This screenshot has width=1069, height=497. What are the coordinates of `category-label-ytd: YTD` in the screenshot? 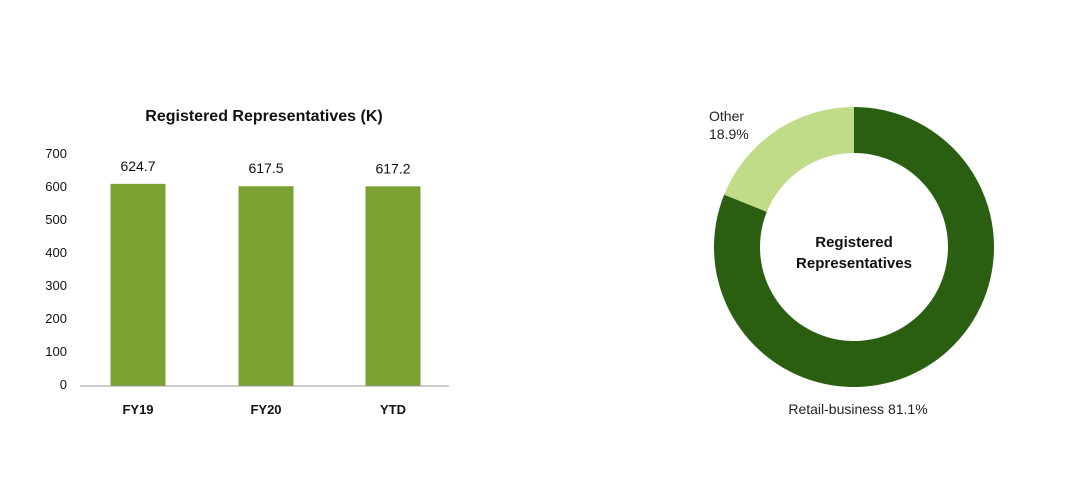 It's located at (393, 409).